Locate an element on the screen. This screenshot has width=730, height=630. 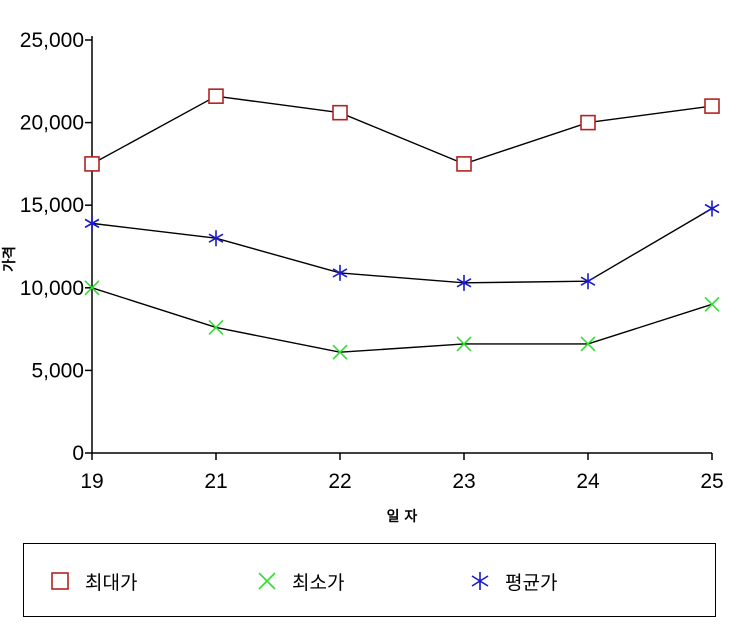
legend-item-avg: 평균가 is located at coordinates (513, 581).